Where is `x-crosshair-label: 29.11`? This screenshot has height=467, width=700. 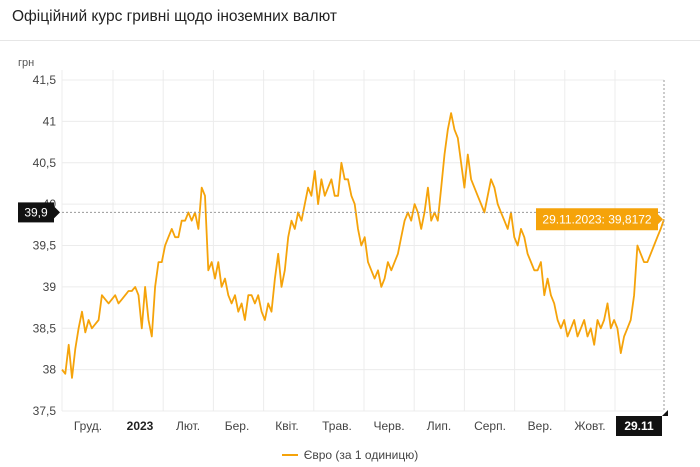
x-crosshair-label: 29.11 is located at coordinates (639, 426).